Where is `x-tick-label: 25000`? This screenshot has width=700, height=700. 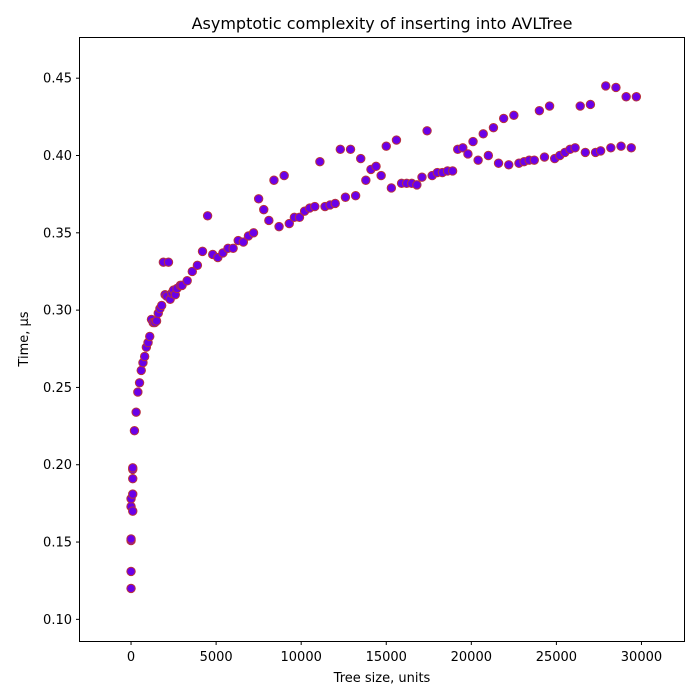 x-tick-label: 25000 is located at coordinates (556, 657).